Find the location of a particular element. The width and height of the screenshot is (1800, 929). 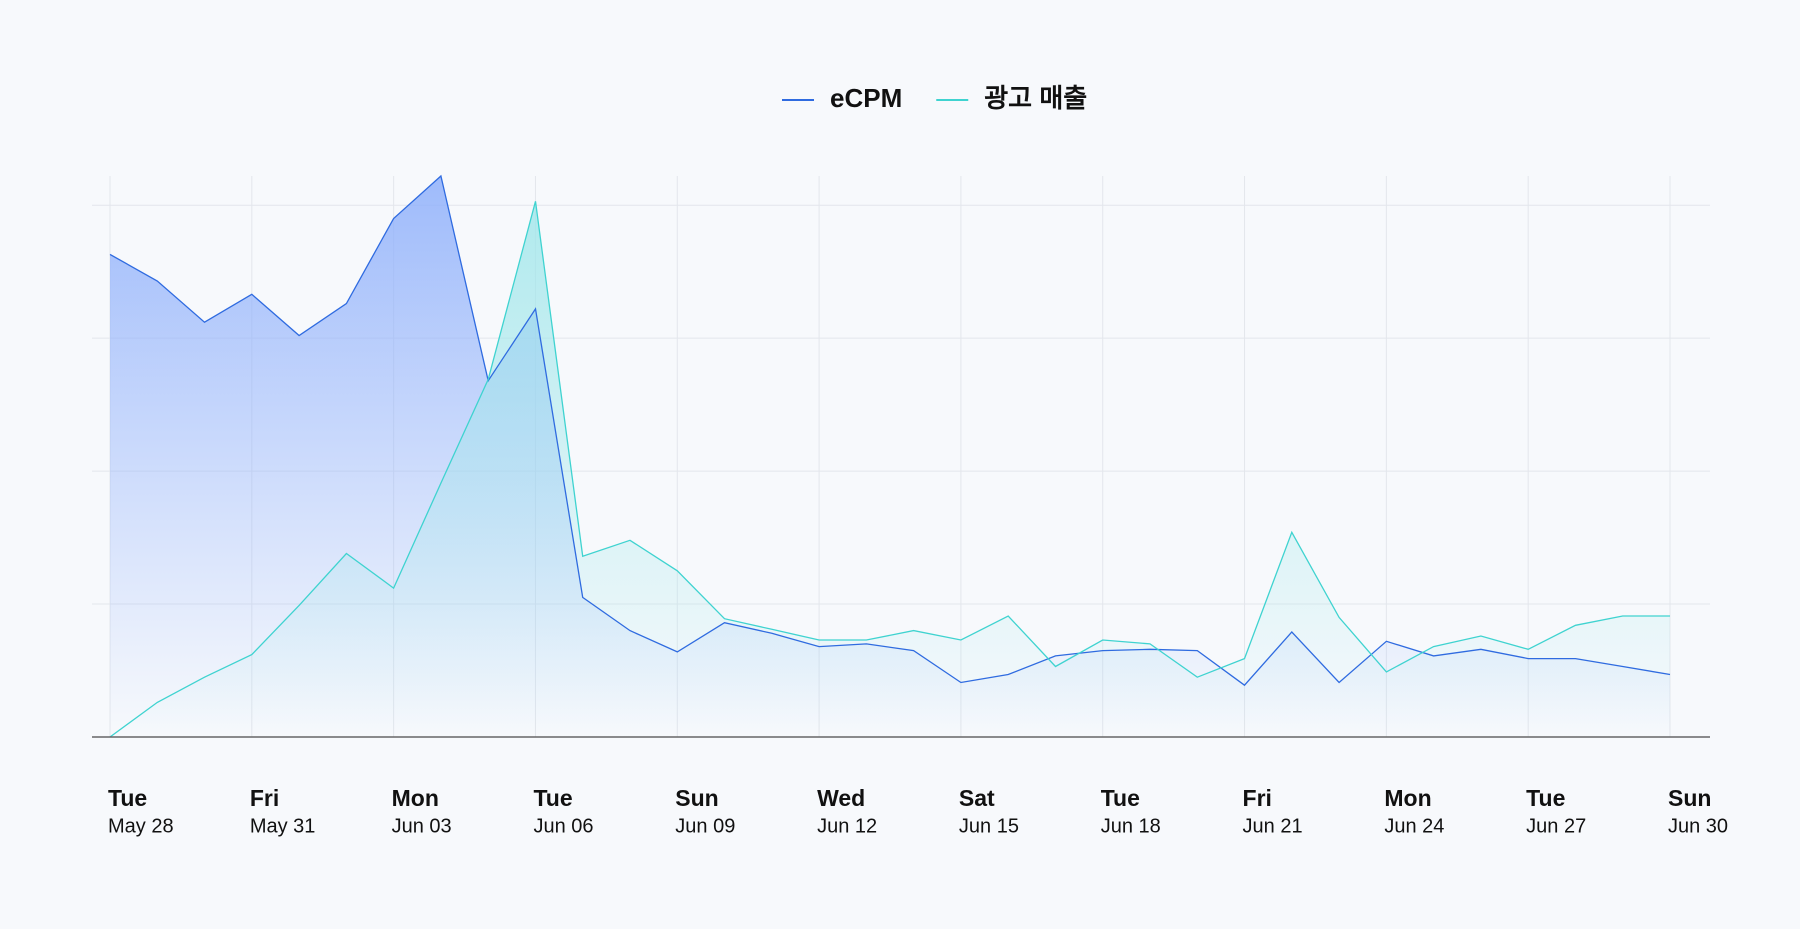

x-tick-label: Jun 03 is located at coordinates (422, 826).